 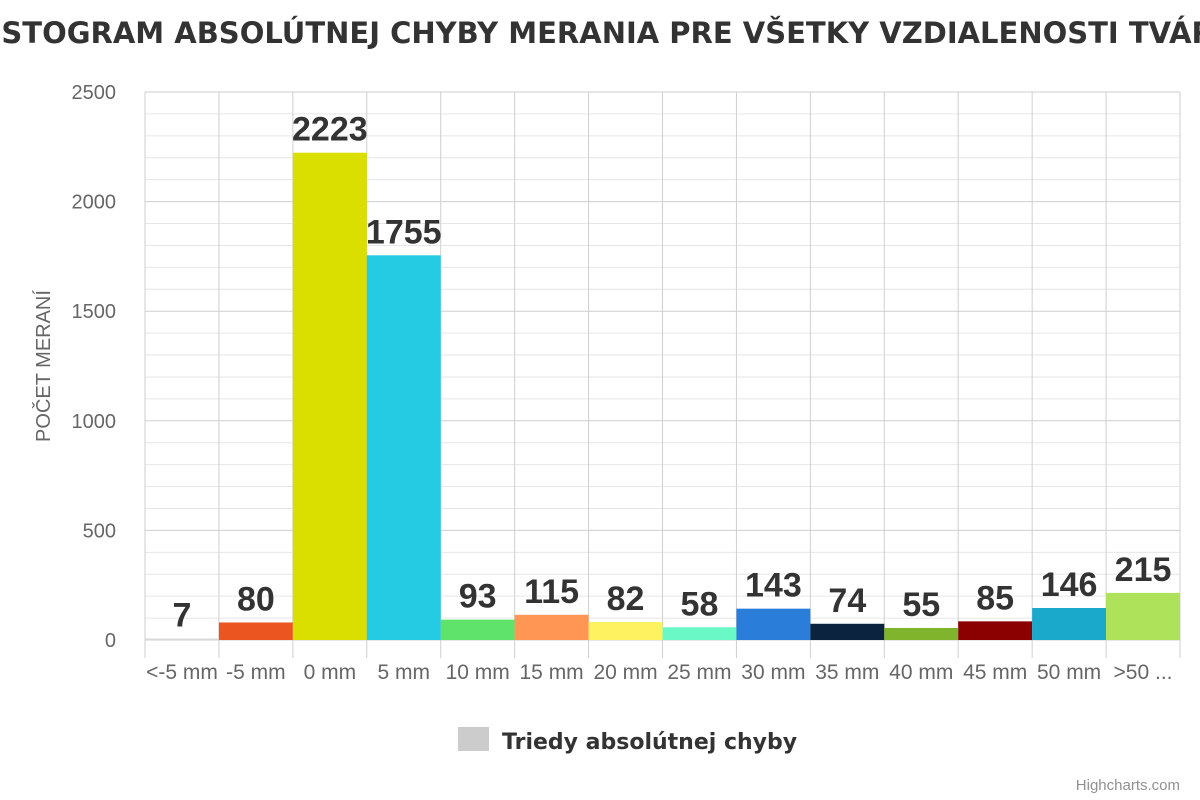 I want to click on data-label: 1755, so click(x=404, y=232).